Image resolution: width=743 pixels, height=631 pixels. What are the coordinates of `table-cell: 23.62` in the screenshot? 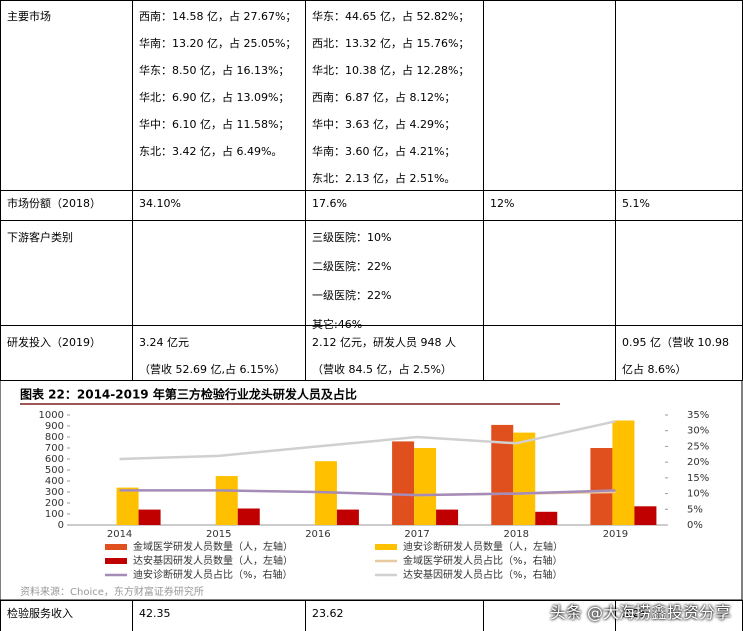 It's located at (394, 615).